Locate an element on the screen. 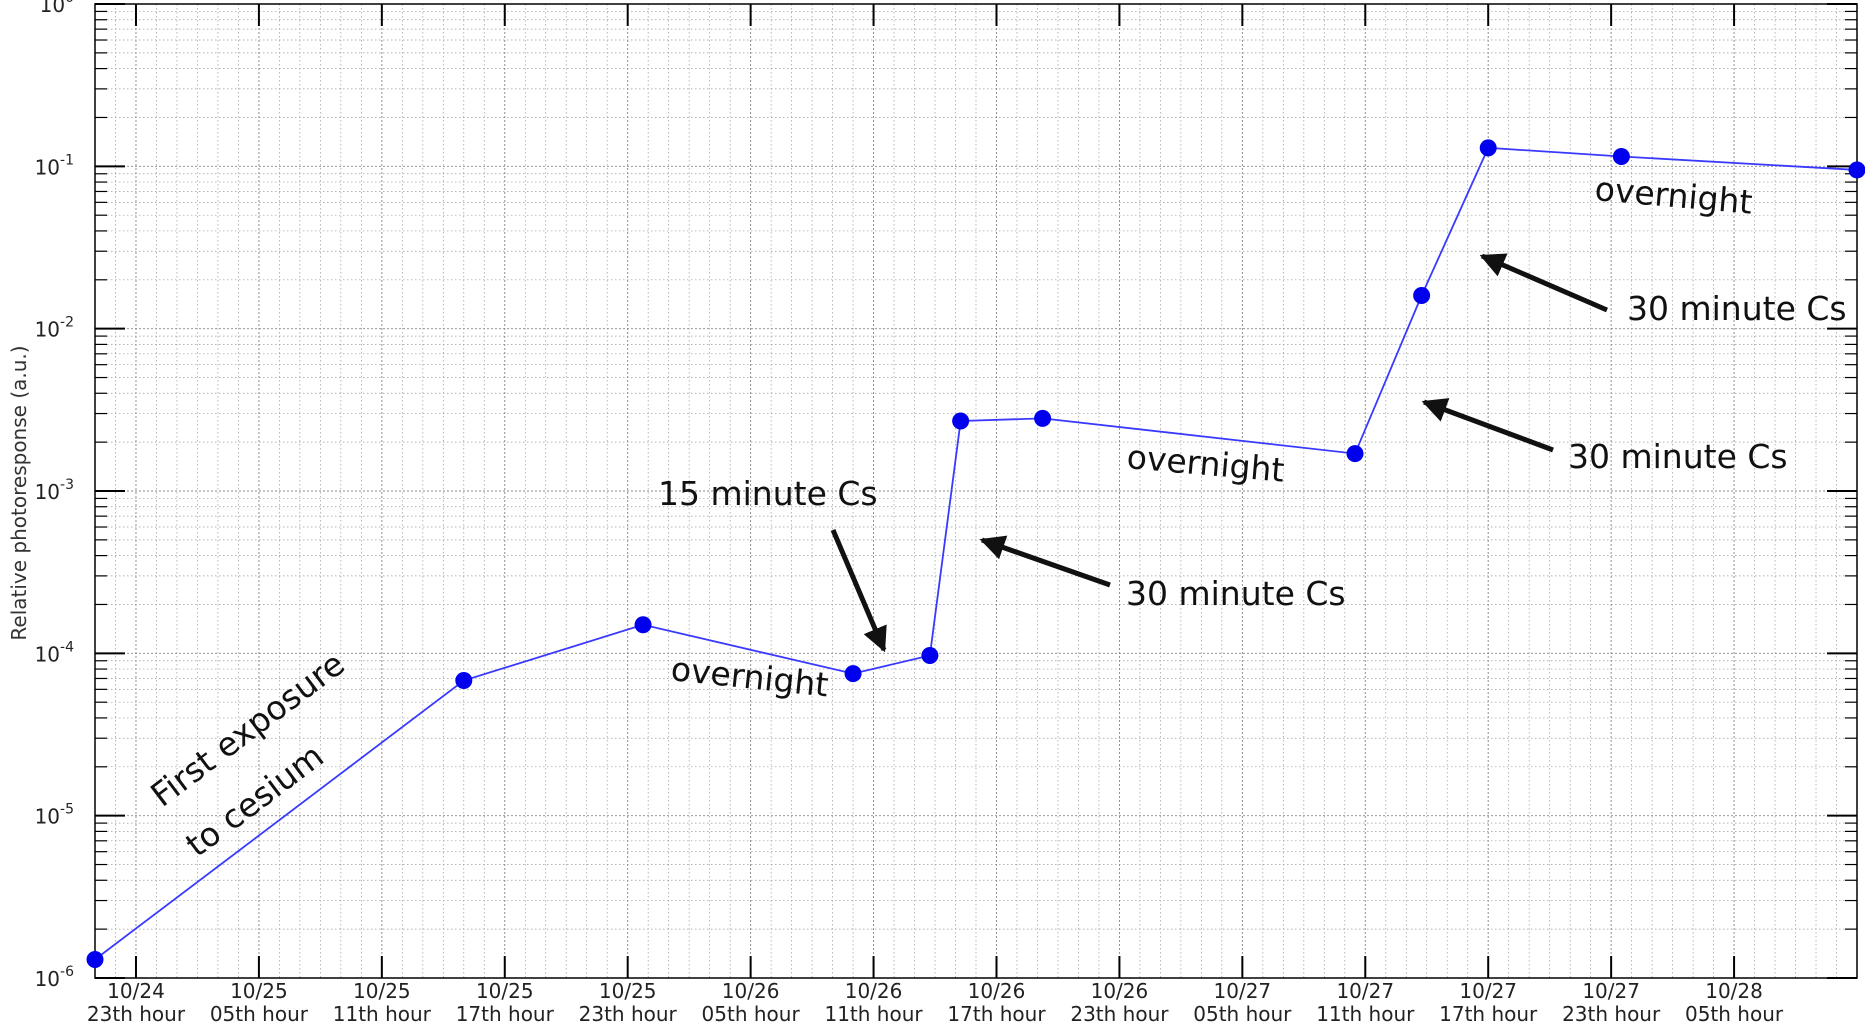 This screenshot has width=1865, height=1027. y-tick-label: 10⁻⁴ is located at coordinates (55, 652).